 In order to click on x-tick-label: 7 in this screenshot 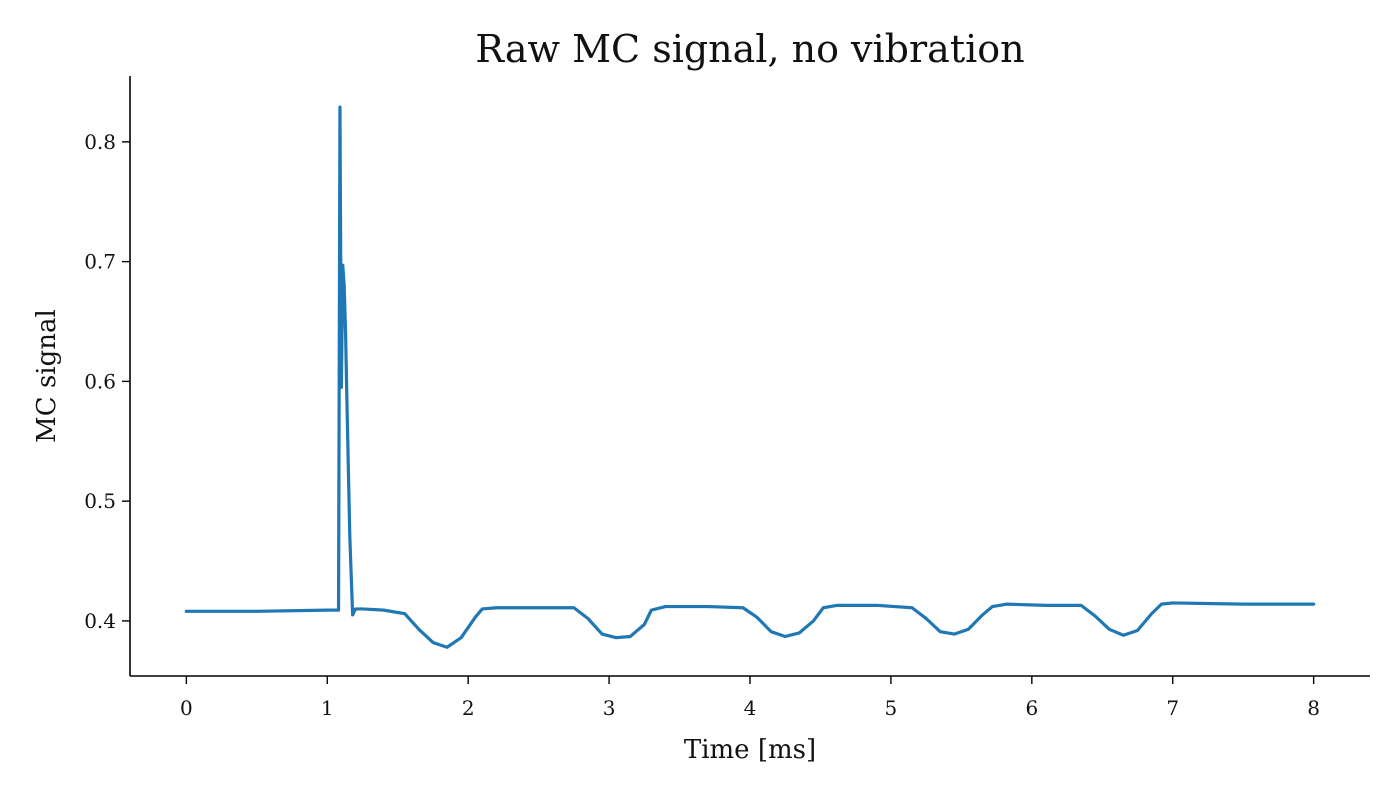, I will do `click(1172, 708)`.